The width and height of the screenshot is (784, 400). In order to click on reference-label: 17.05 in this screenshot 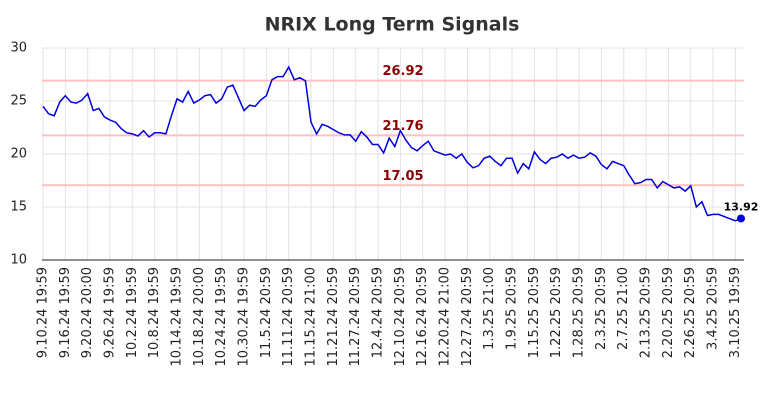, I will do `click(402, 176)`.